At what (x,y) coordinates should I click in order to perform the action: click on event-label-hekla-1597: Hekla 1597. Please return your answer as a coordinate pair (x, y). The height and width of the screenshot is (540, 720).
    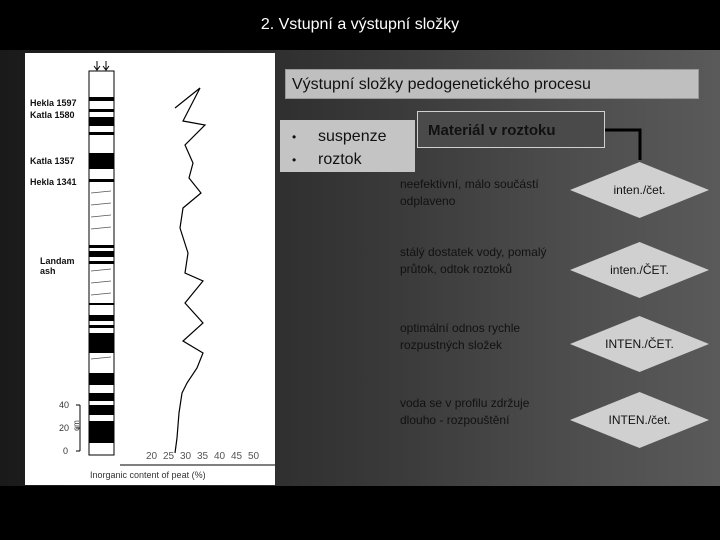
    Looking at the image, I should click on (53, 103).